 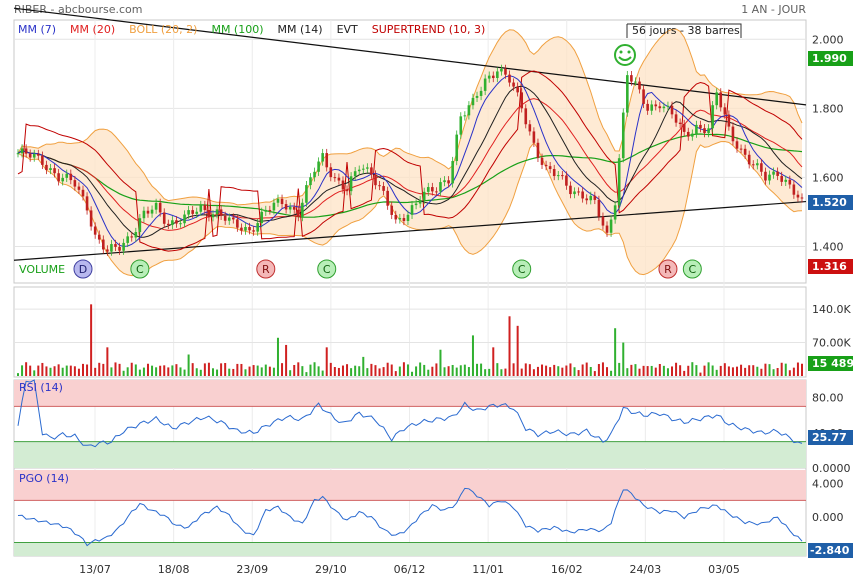 What do you see at coordinates (831, 309) in the screenshot?
I see `volume-tick-label: 140.0K` at bounding box center [831, 309].